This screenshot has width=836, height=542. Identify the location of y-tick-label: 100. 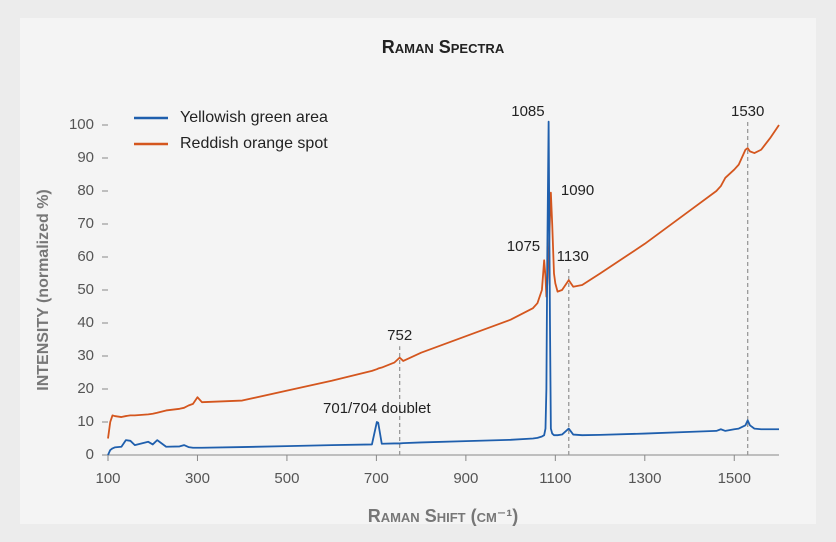
(81, 124).